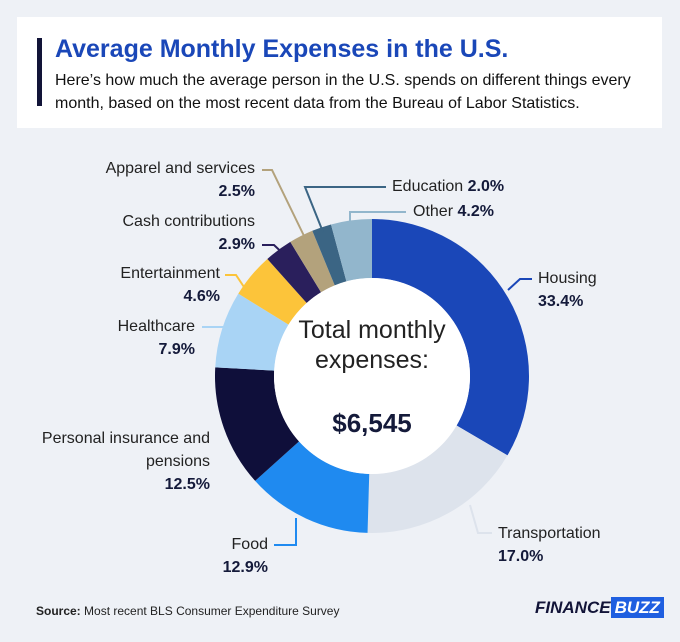 This screenshot has width=680, height=642. What do you see at coordinates (140, 285) in the screenshot?
I see `slice-label: Entertainment 4.6%` at bounding box center [140, 285].